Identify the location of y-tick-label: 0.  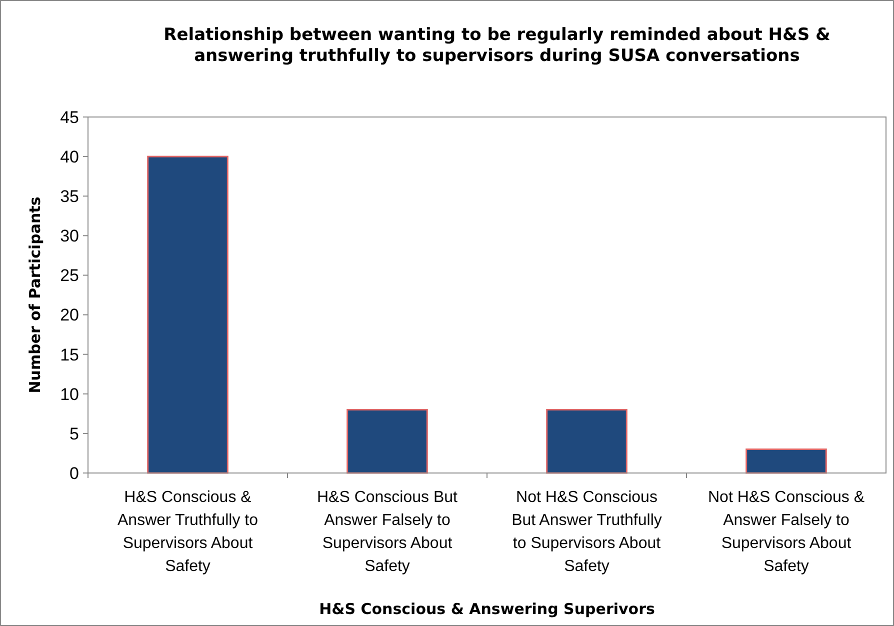
(74, 473).